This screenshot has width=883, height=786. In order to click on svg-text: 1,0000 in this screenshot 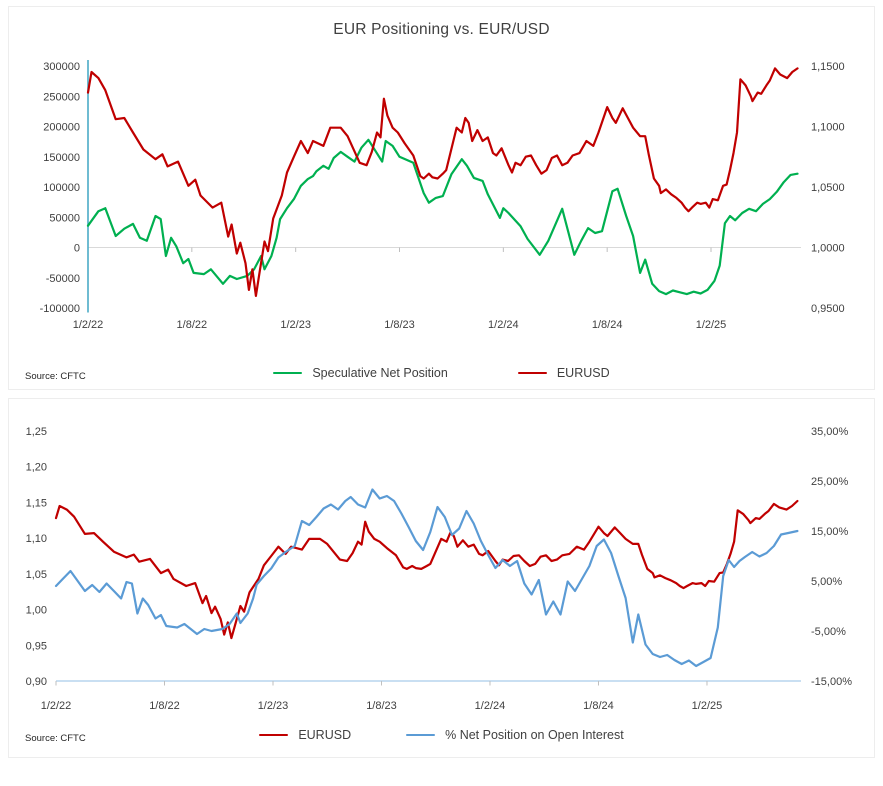, I will do `click(828, 249)`.